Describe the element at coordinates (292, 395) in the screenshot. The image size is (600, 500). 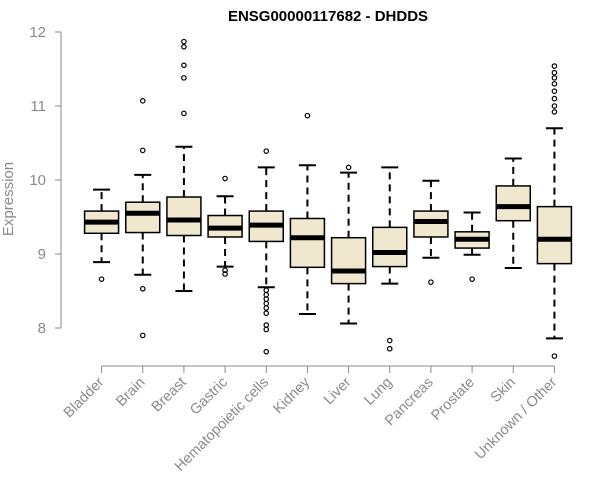
I see `x-tick-label: Kidney` at that location.